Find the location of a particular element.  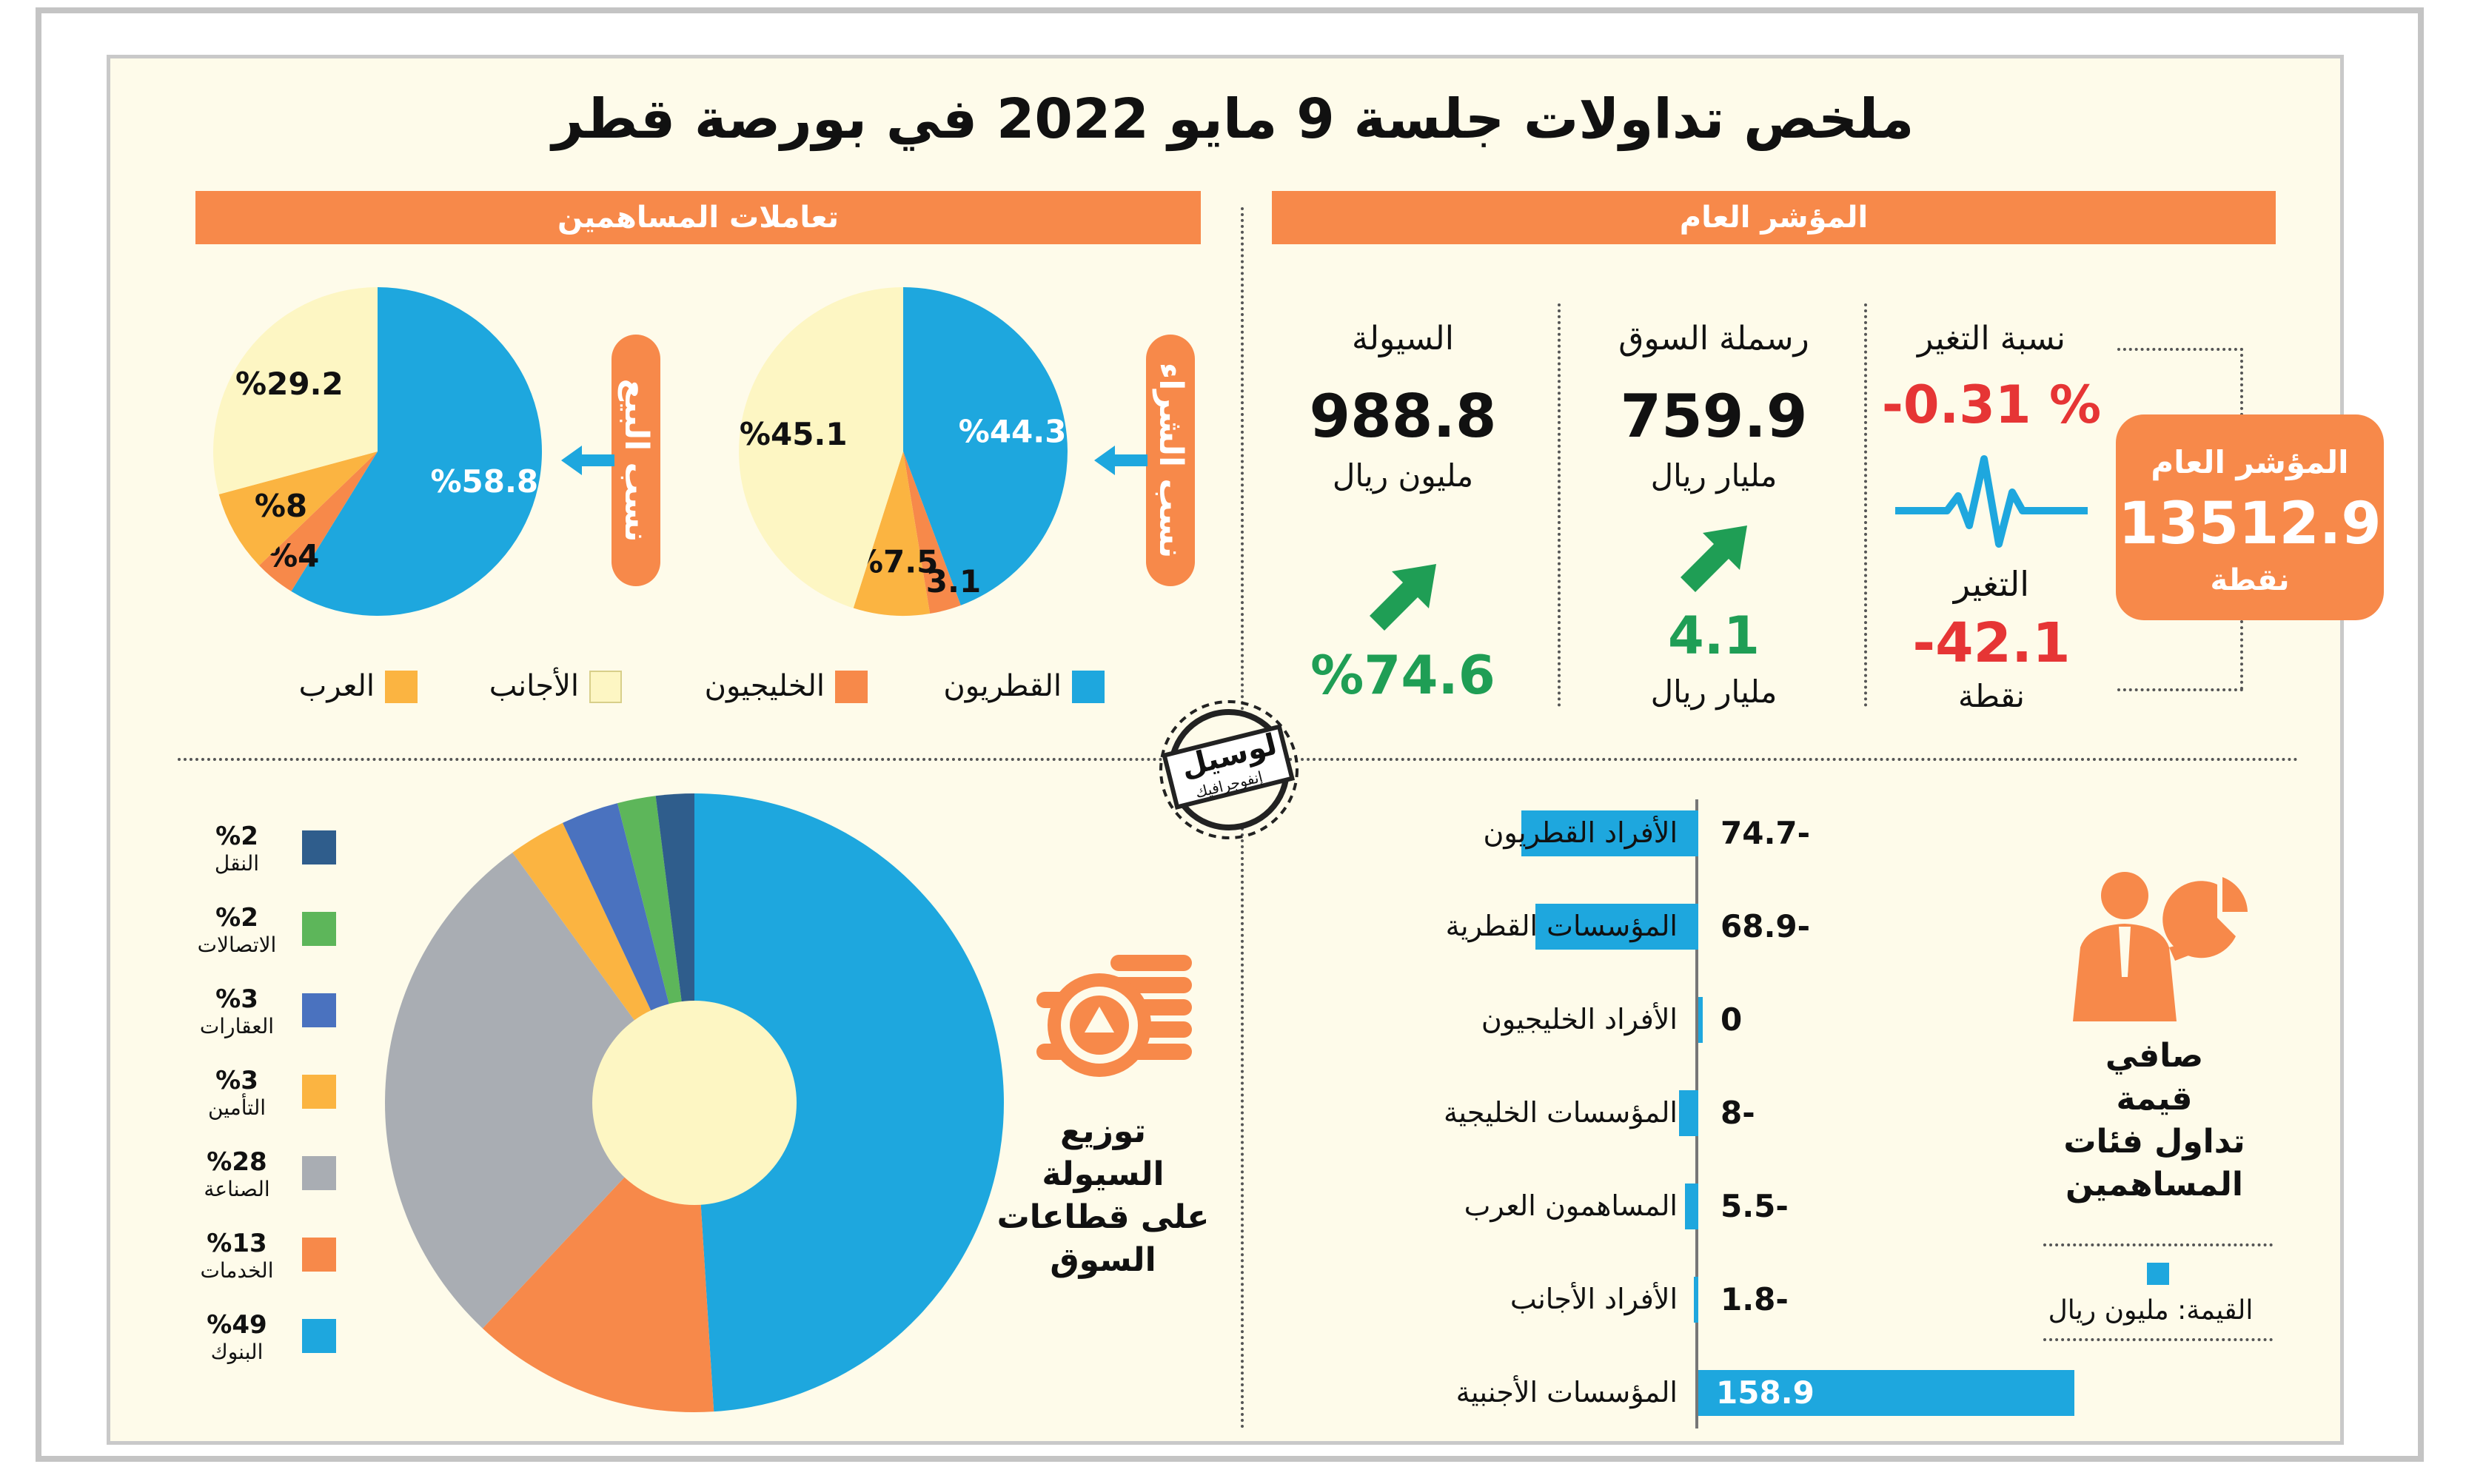

sector-legend-label: التأمين is located at coordinates (237, 1107).